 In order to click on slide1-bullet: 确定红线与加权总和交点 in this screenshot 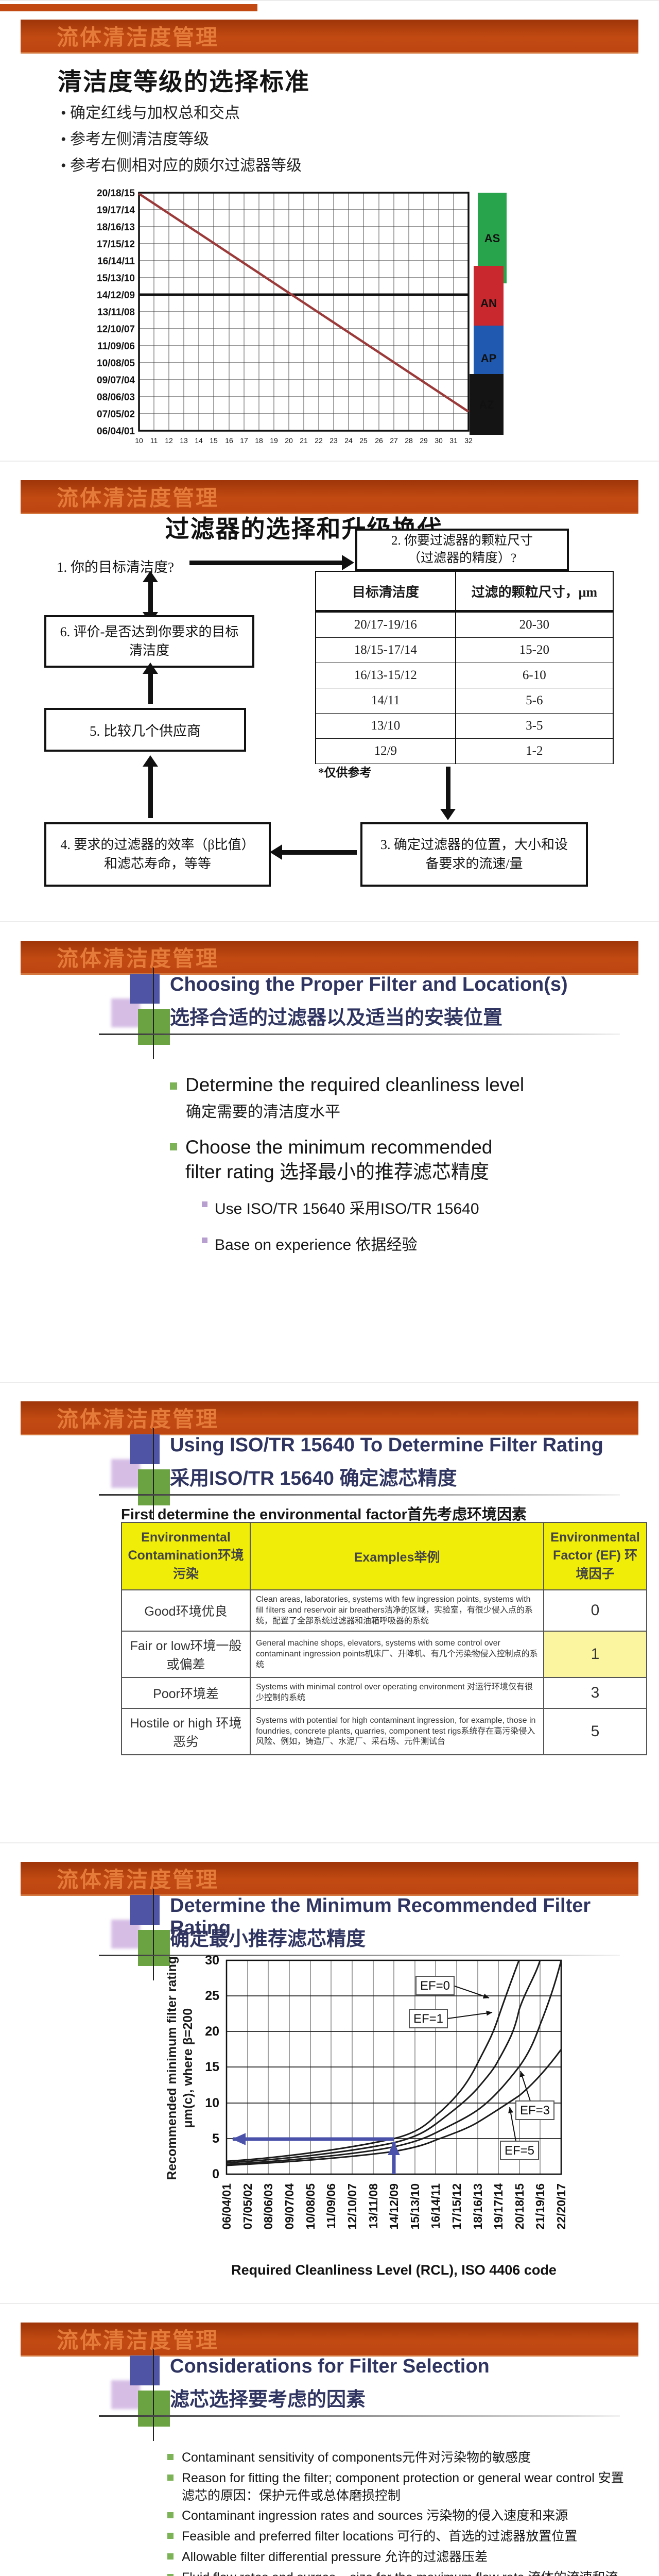, I will do `click(150, 111)`.